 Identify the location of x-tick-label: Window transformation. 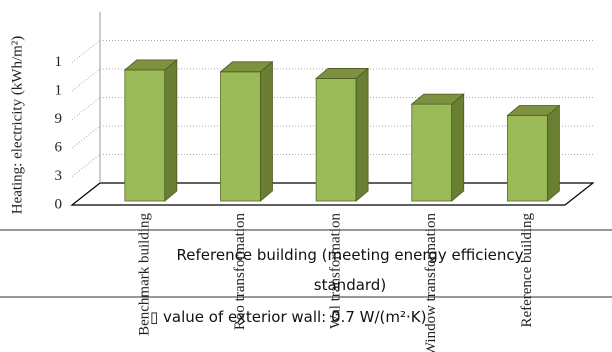
(431, 282).